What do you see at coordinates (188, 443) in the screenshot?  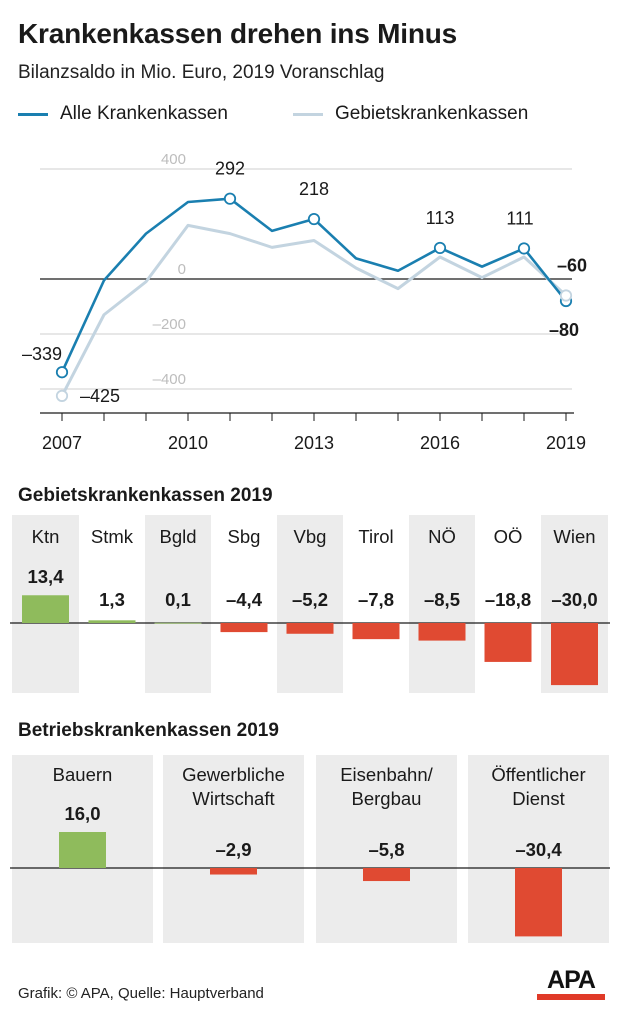 I see `x-tick-label: 2010` at bounding box center [188, 443].